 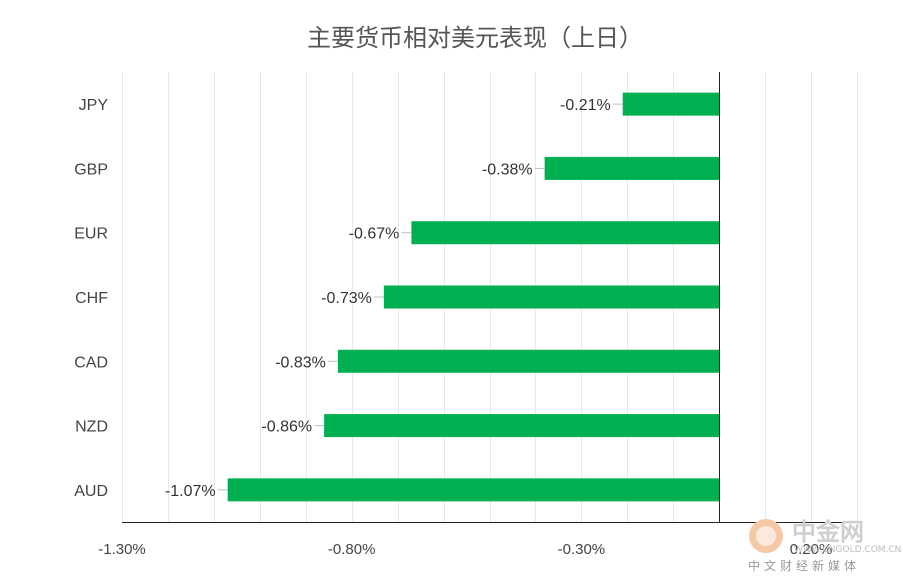 I want to click on bar-gbp, so click(x=632, y=168).